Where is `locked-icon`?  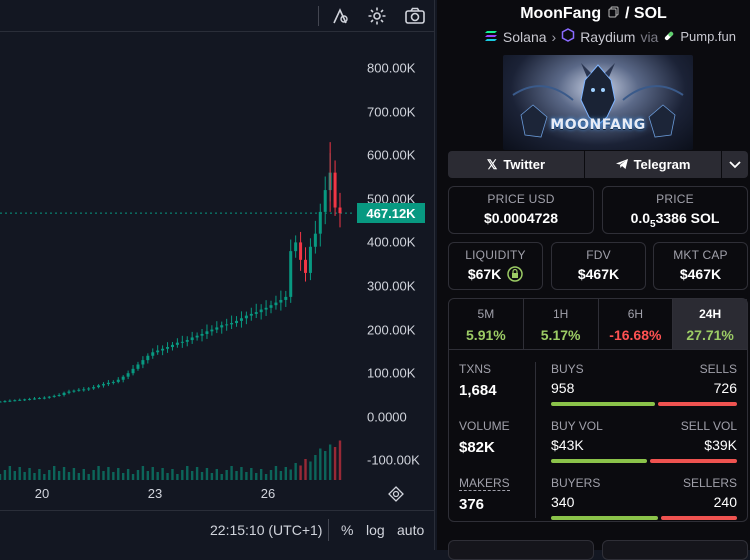 locked-icon is located at coordinates (515, 275).